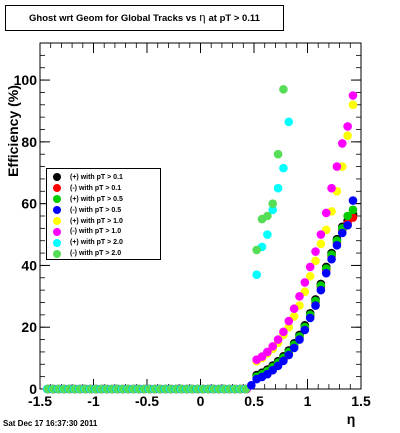 Image resolution: width=400 pixels, height=433 pixels. What do you see at coordinates (351, 419) in the screenshot?
I see `x-axis-title: η` at bounding box center [351, 419].